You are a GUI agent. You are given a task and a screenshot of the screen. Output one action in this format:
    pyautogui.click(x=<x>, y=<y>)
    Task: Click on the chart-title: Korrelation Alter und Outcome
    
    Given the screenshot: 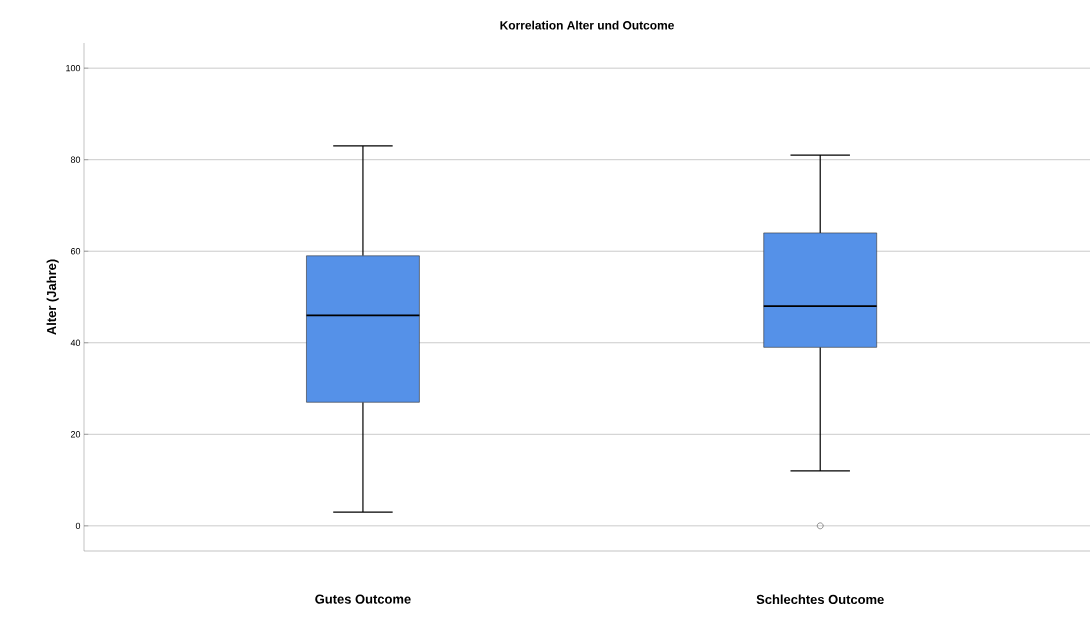 What is the action you would take?
    pyautogui.click(x=587, y=25)
    